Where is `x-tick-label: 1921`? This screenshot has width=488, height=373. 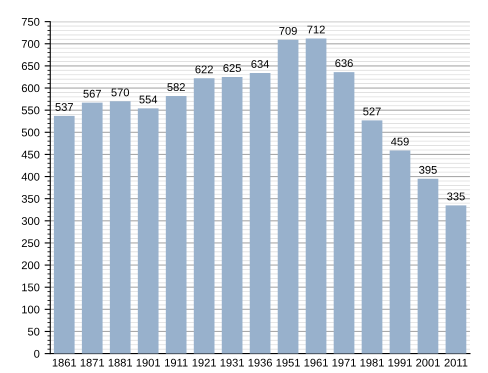
x-tick-label: 1921 is located at coordinates (204, 362).